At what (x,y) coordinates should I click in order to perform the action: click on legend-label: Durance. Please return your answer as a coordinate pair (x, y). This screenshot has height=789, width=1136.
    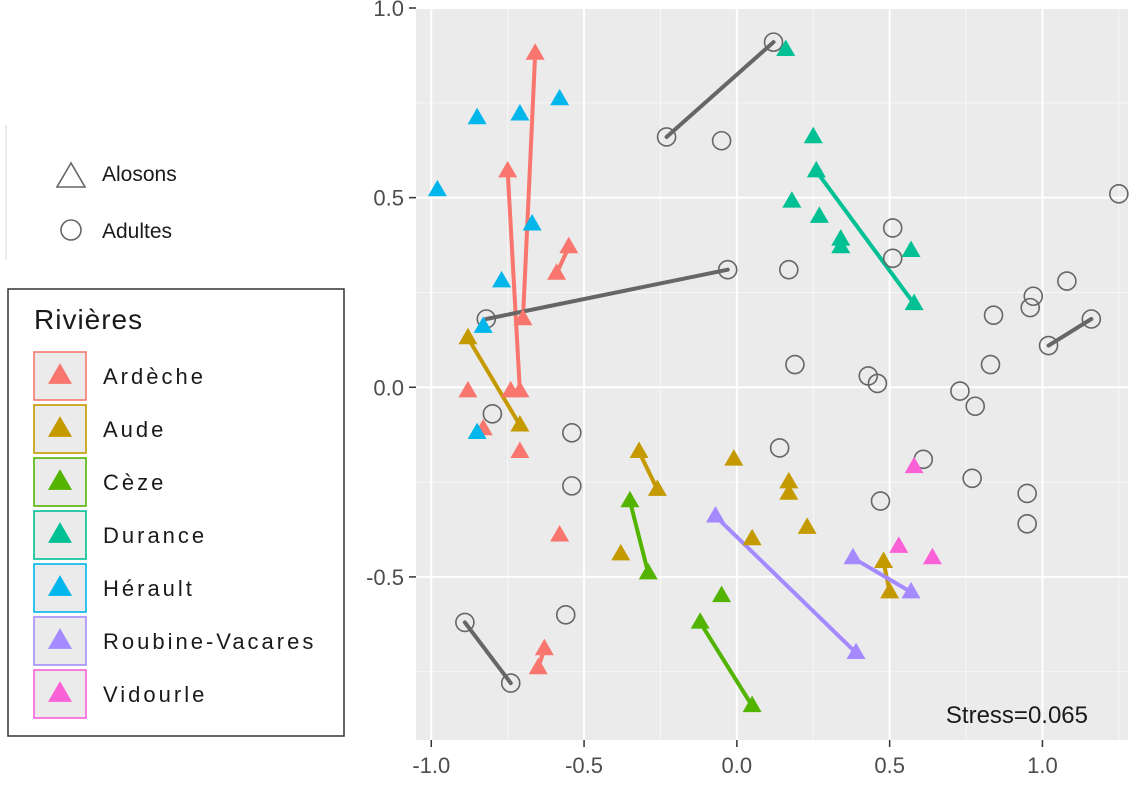
    Looking at the image, I should click on (155, 535).